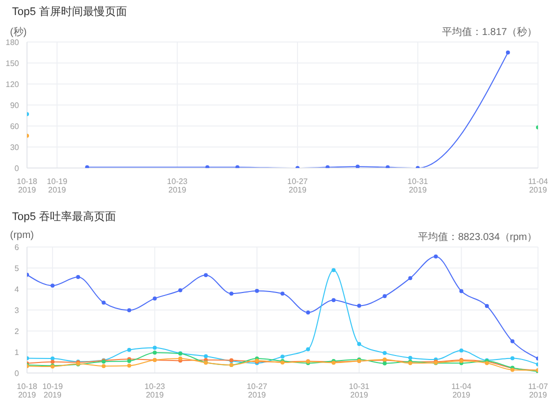  What do you see at coordinates (15, 147) in the screenshot?
I see `y-tick-label: 30` at bounding box center [15, 147].